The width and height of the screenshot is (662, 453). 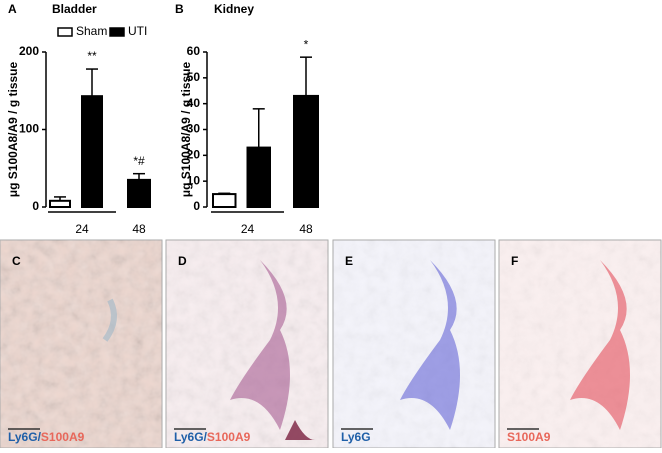 What do you see at coordinates (29, 51) in the screenshot?
I see `y-tick-label: 200` at bounding box center [29, 51].